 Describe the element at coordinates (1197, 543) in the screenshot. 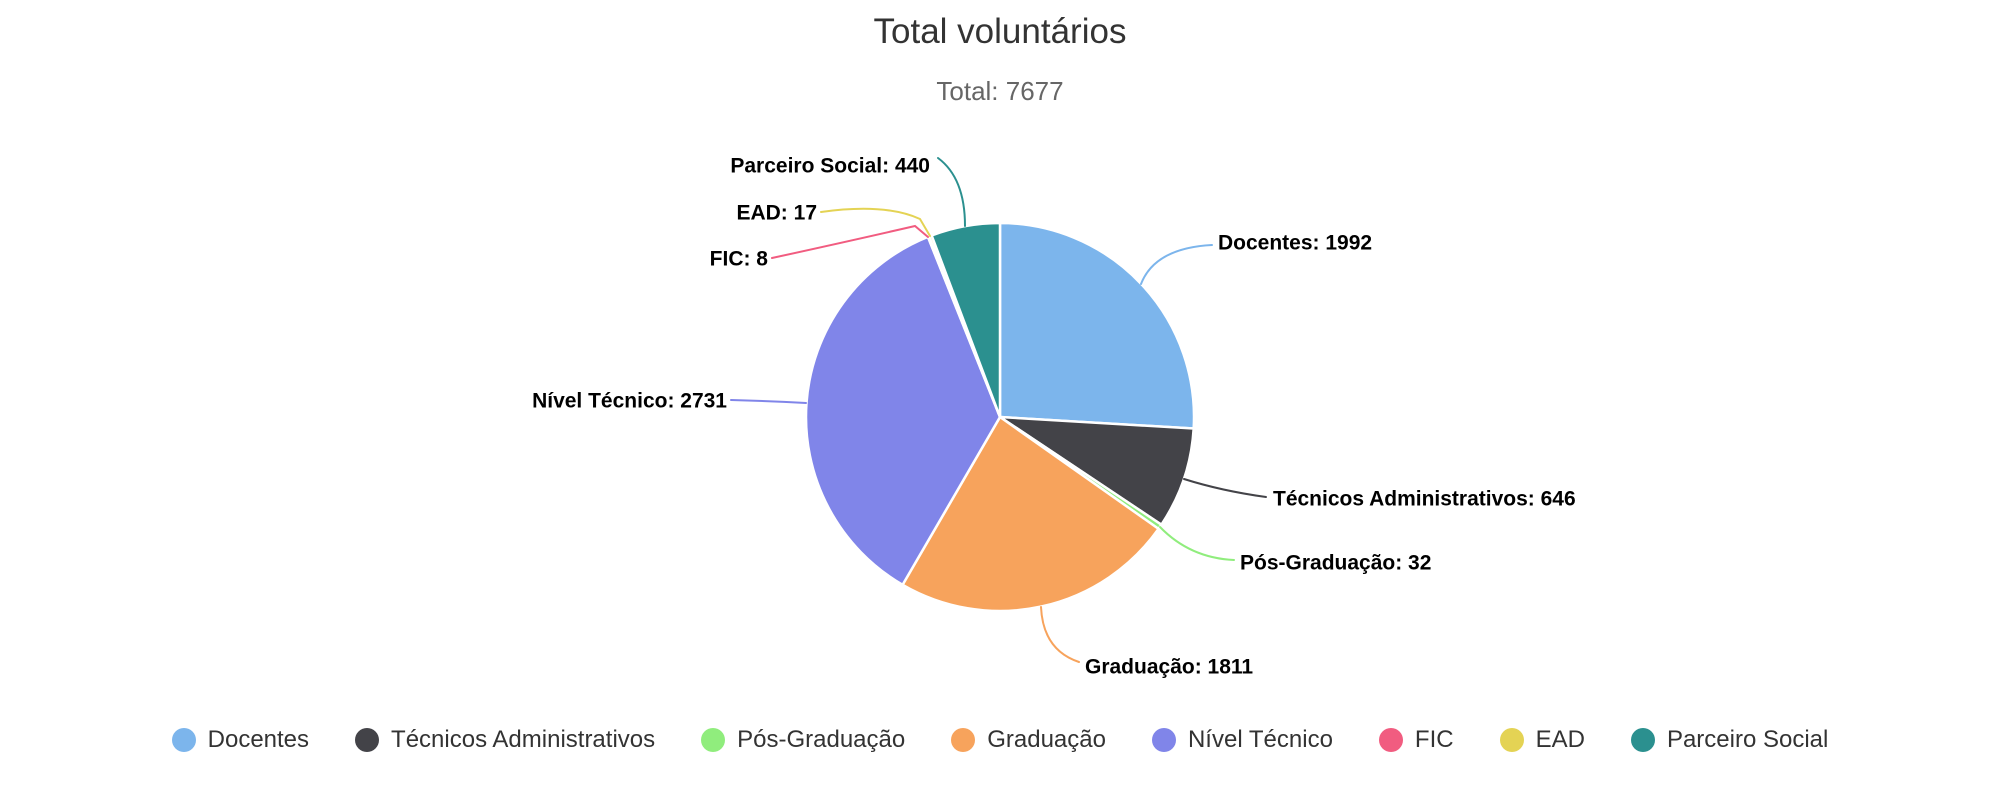

I see `connector-pos-graduacao` at that location.